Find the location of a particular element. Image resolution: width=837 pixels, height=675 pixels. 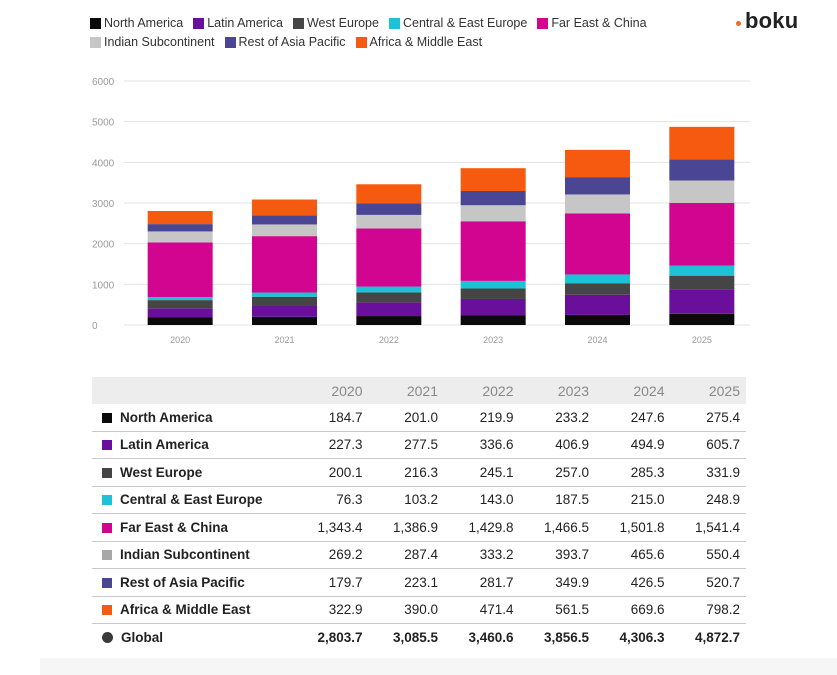

table-cell-total: 3,085.5 is located at coordinates (415, 637).